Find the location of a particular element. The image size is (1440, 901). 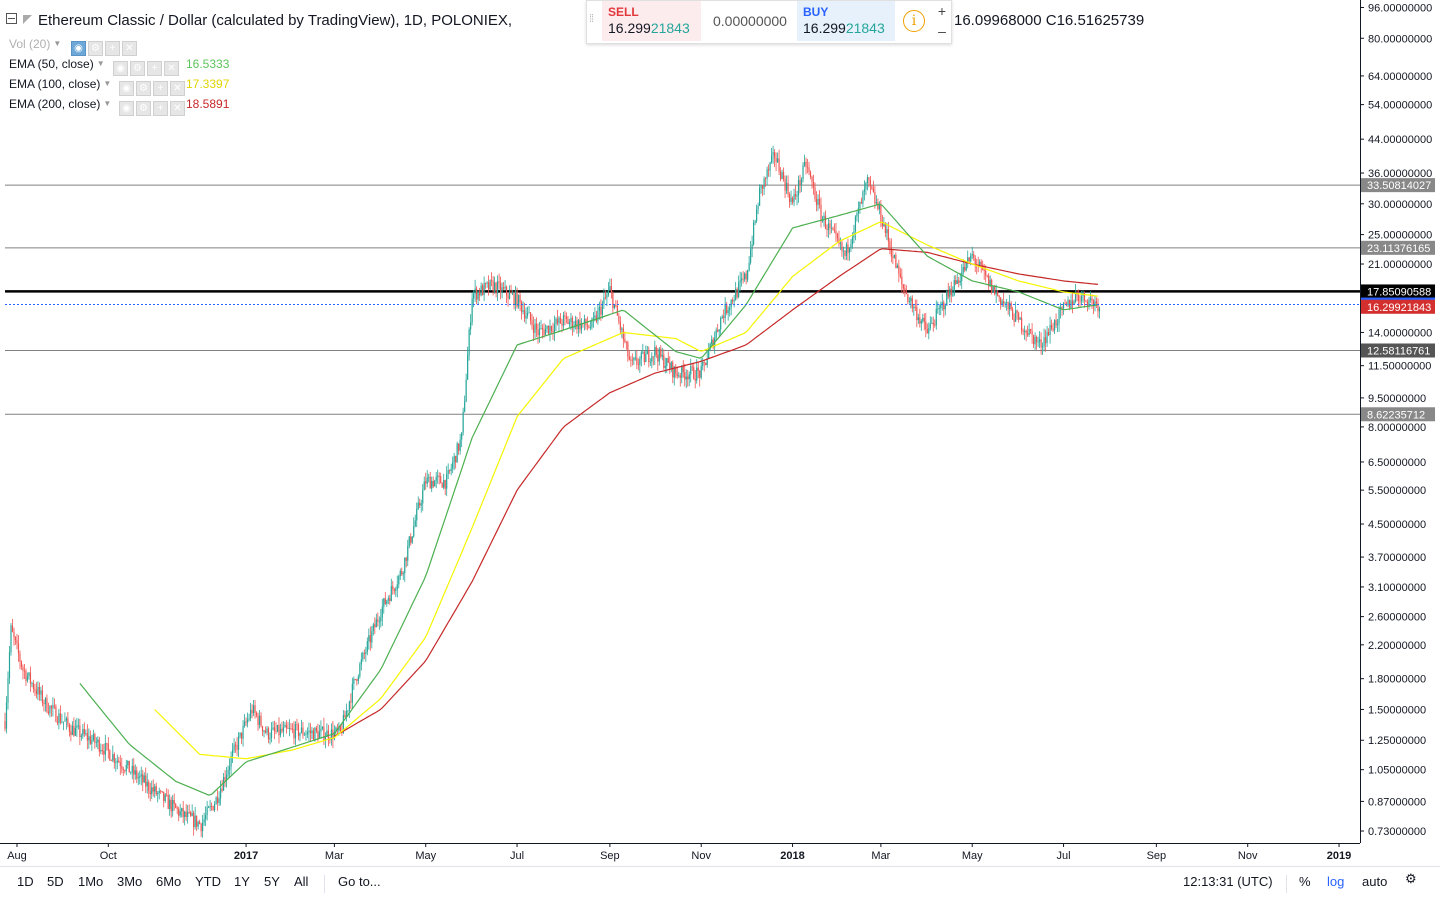

gear-icon: ⚙ is located at coordinates (1411, 878).